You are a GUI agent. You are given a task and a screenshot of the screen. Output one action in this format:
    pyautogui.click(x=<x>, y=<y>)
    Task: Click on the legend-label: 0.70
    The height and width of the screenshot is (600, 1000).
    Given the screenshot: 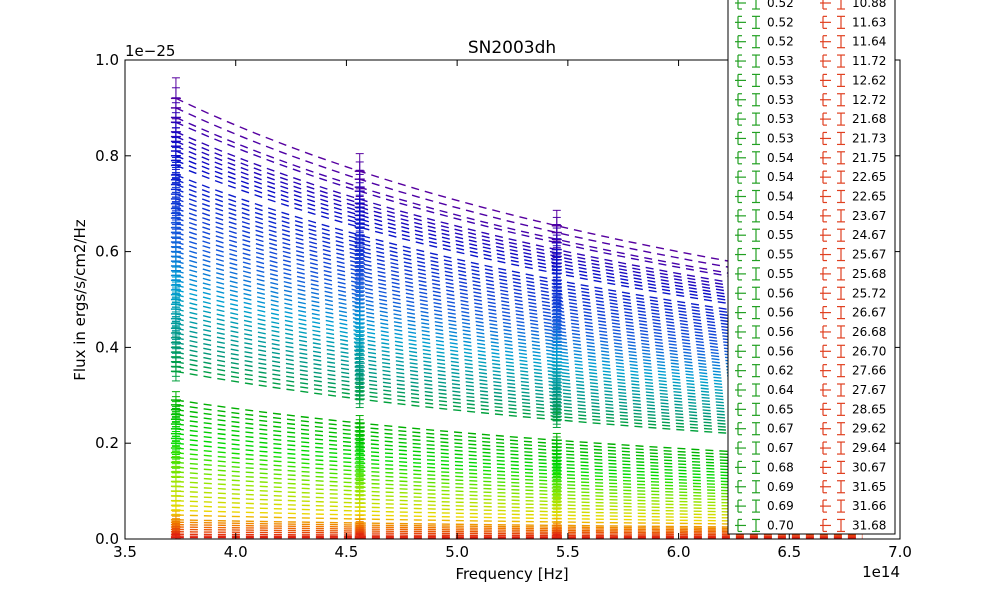 What is the action you would take?
    pyautogui.click(x=780, y=525)
    